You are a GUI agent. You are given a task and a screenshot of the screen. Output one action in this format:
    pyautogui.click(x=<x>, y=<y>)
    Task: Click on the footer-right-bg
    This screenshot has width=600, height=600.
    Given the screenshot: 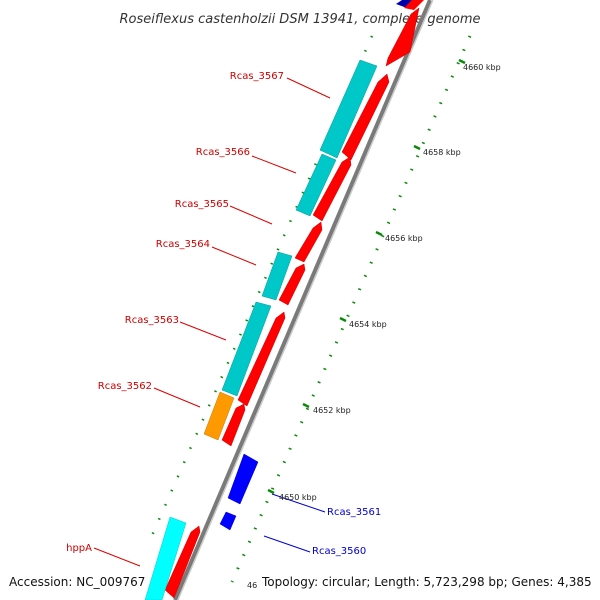 What is the action you would take?
    pyautogui.click(x=426, y=582)
    